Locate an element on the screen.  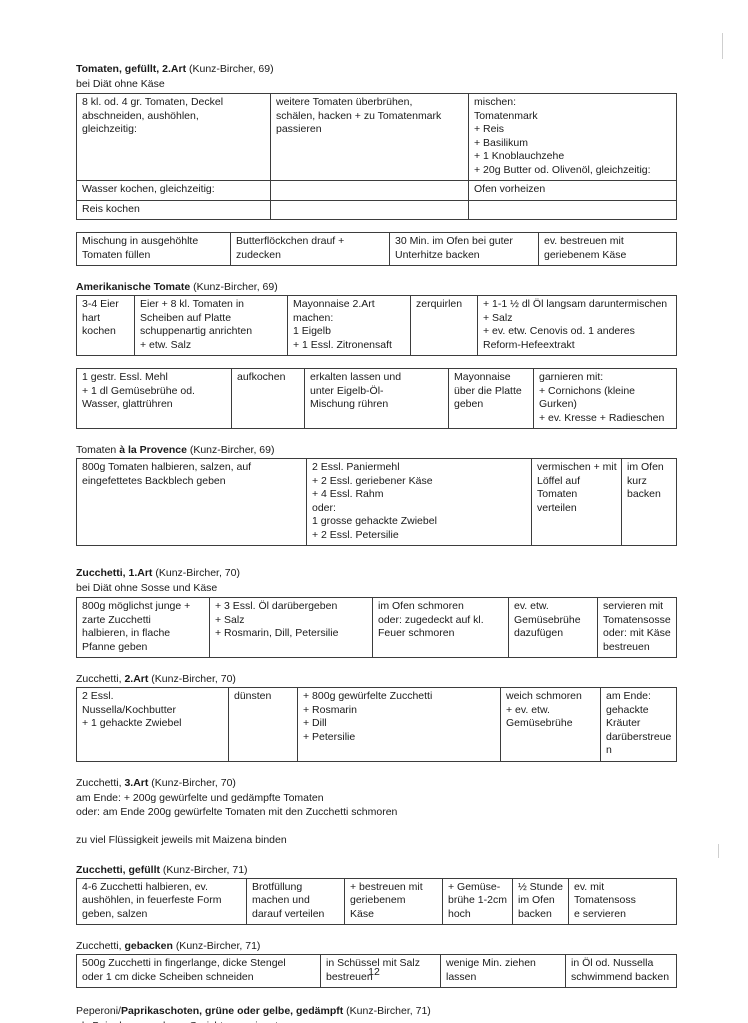
recipe-heading: Zucchetti, 3.Art (Kunz-Bircher, 70) is located at coordinates (376, 783).